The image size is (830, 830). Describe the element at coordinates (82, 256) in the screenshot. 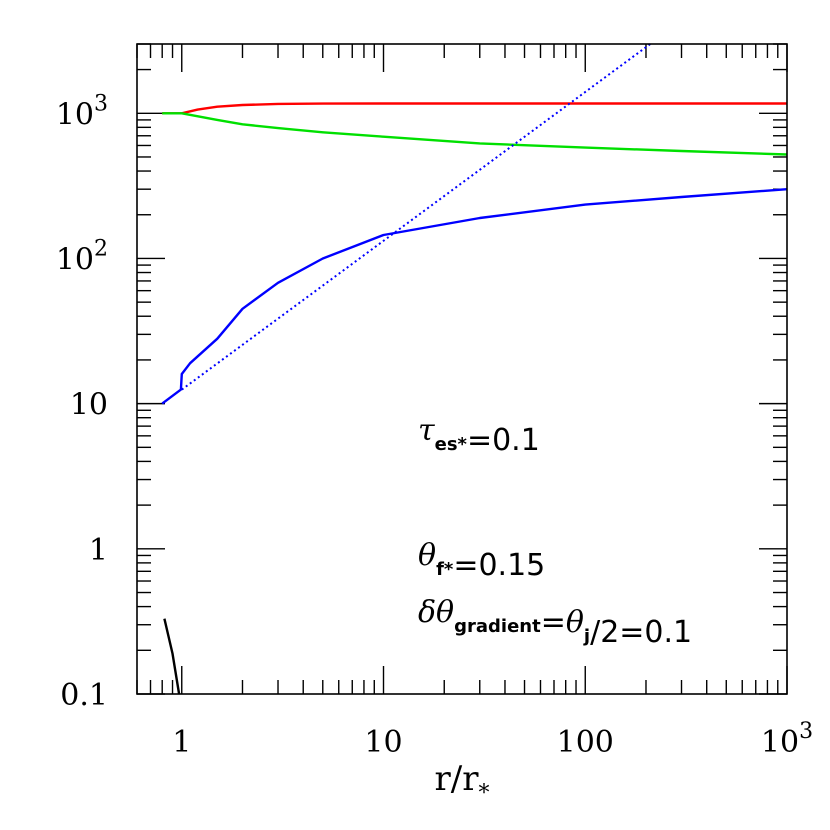

I see `y-tick-label: 10²` at that location.